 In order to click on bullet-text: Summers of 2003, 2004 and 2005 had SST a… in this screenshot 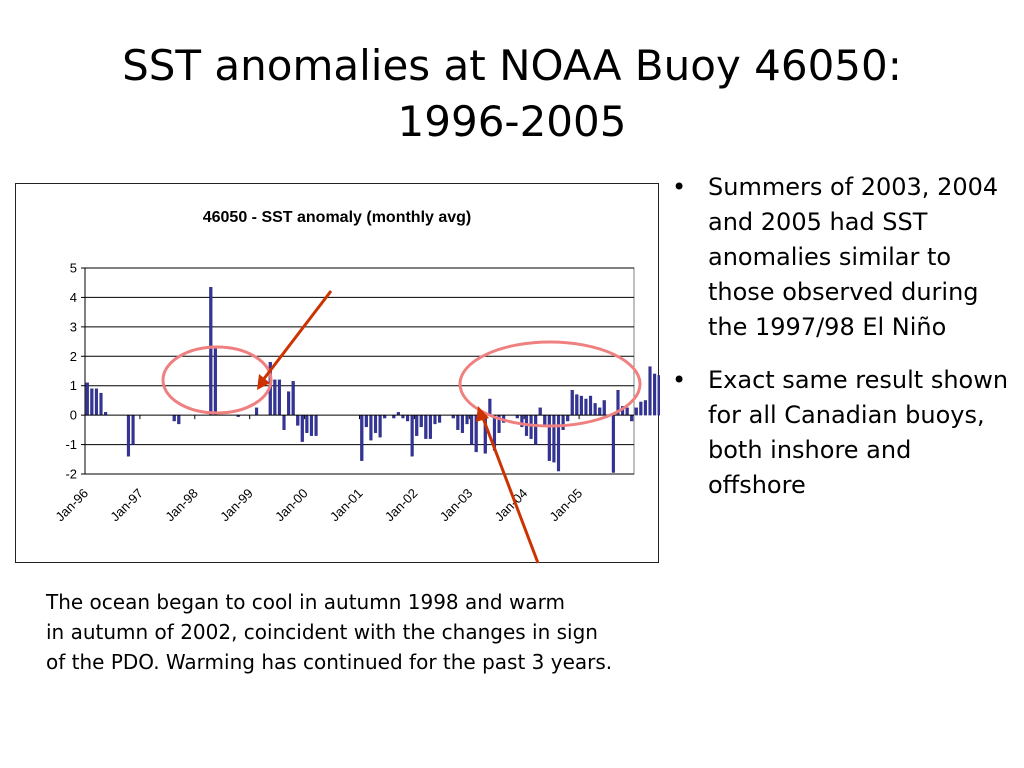, I will do `click(853, 257)`.